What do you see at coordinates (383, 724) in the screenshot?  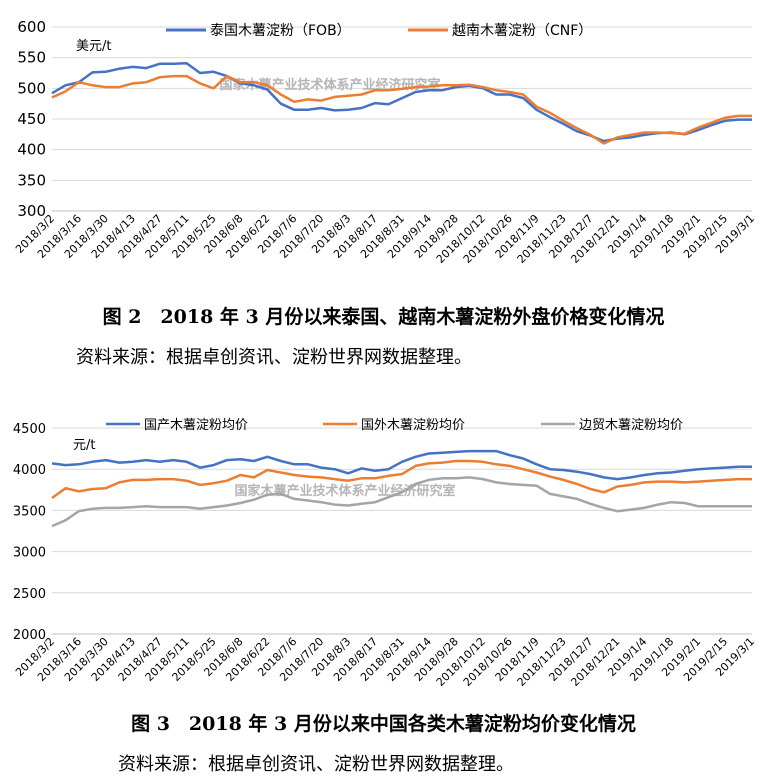 I see `figure-3-caption: 图 3 2018 年 3 月份以来中国各类木薯淀粉均价变化情况` at bounding box center [383, 724].